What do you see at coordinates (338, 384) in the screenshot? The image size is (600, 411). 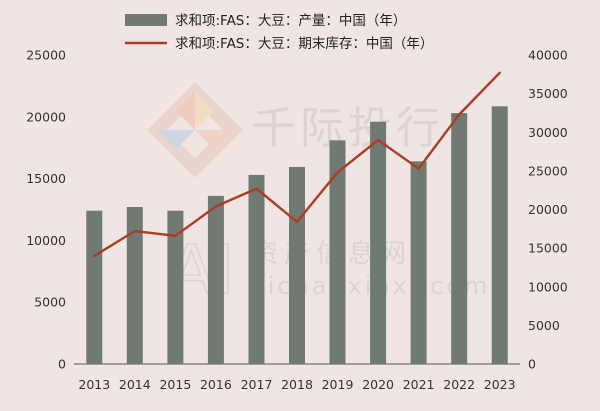 I see `x-tick-label: 2019` at bounding box center [338, 384].